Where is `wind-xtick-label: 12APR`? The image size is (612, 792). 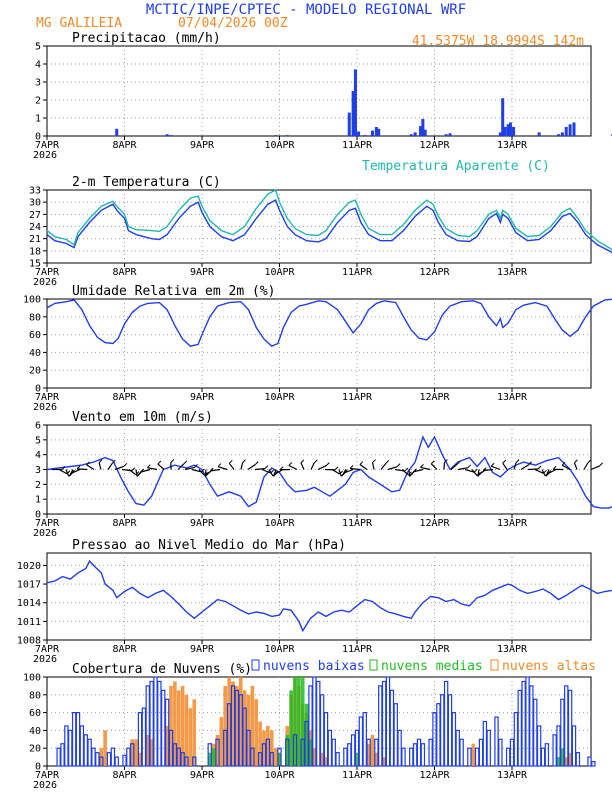 wind-xtick-label: 12APR is located at coordinates (434, 523).